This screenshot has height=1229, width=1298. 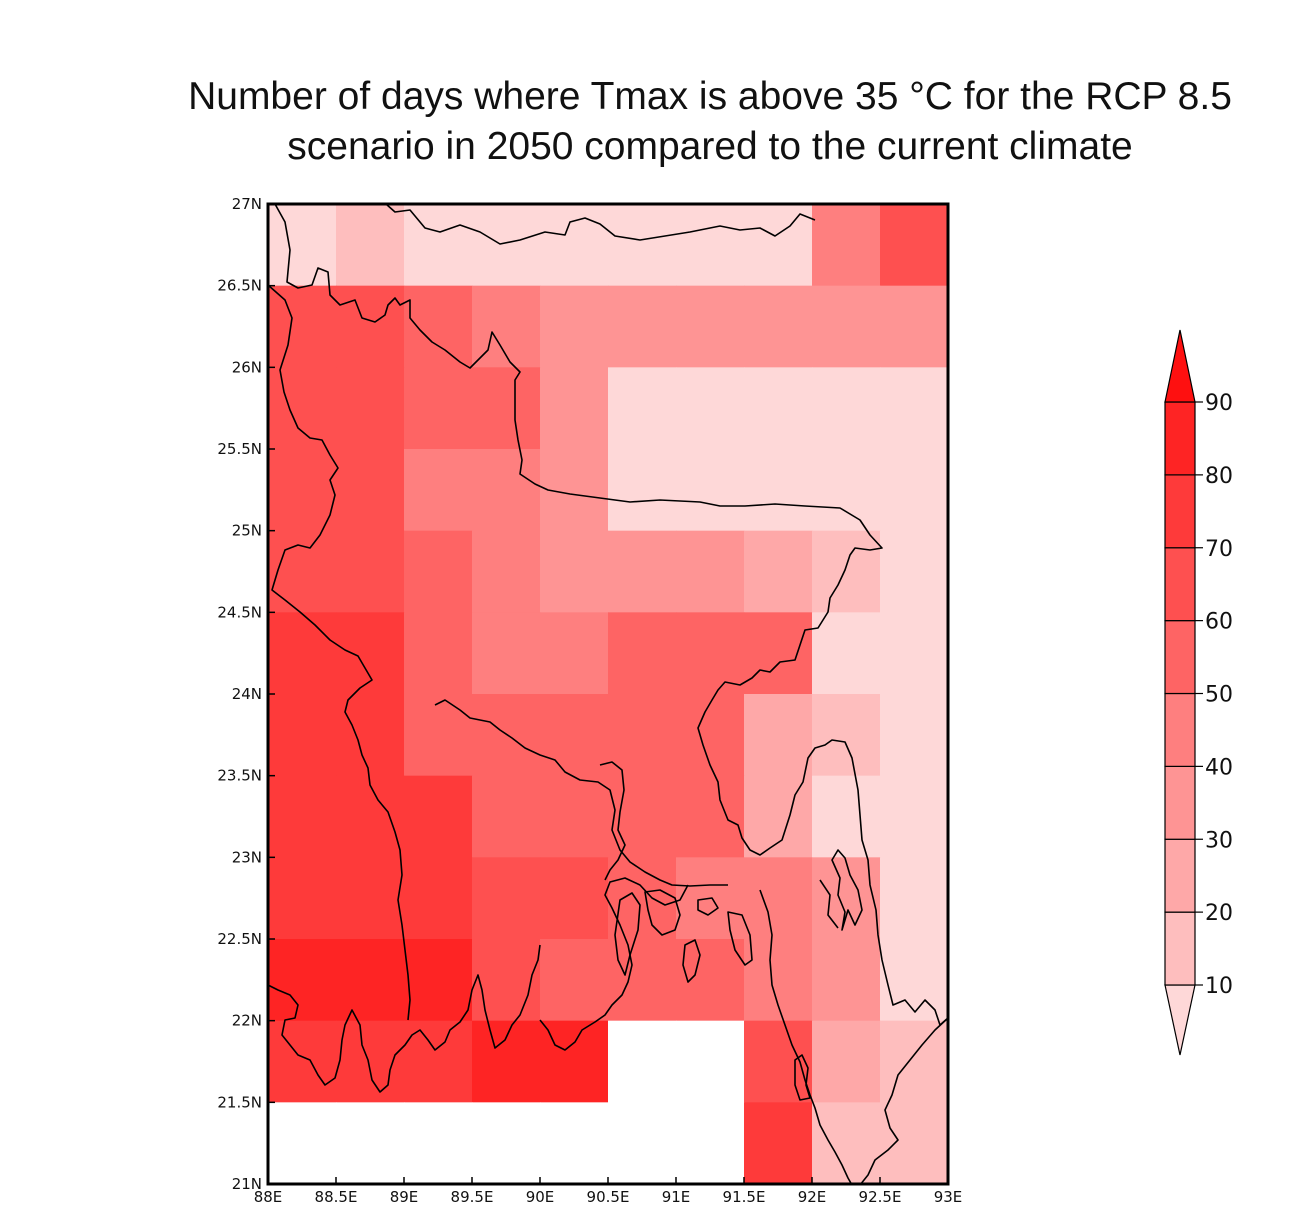 I want to click on y-tick-label: 27N, so click(x=247, y=204).